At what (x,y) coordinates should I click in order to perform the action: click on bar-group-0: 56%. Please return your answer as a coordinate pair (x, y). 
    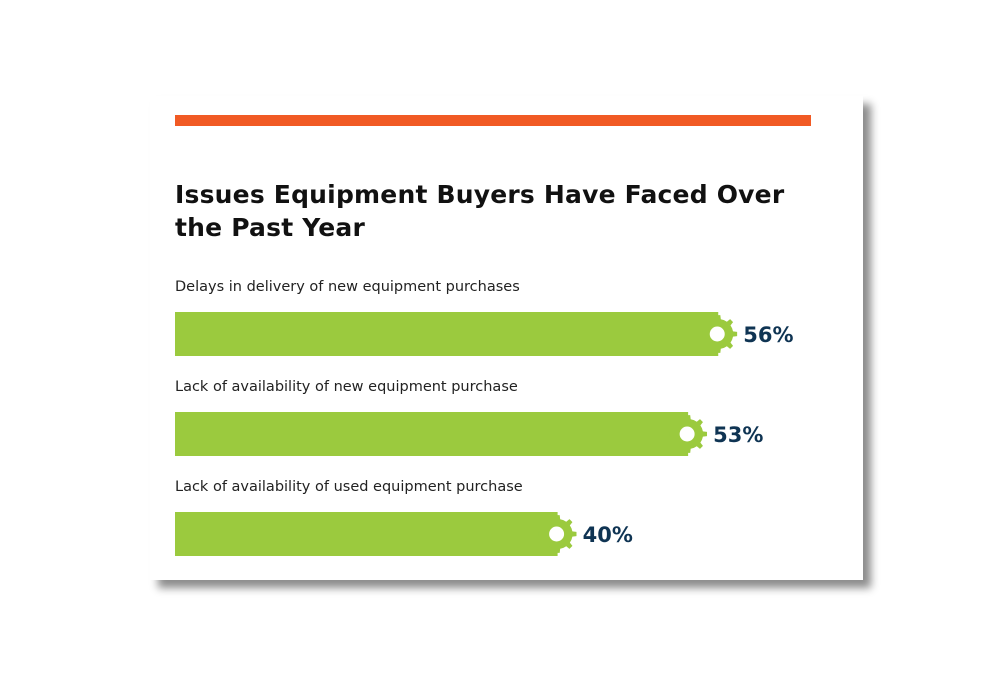
    Looking at the image, I should click on (484, 334).